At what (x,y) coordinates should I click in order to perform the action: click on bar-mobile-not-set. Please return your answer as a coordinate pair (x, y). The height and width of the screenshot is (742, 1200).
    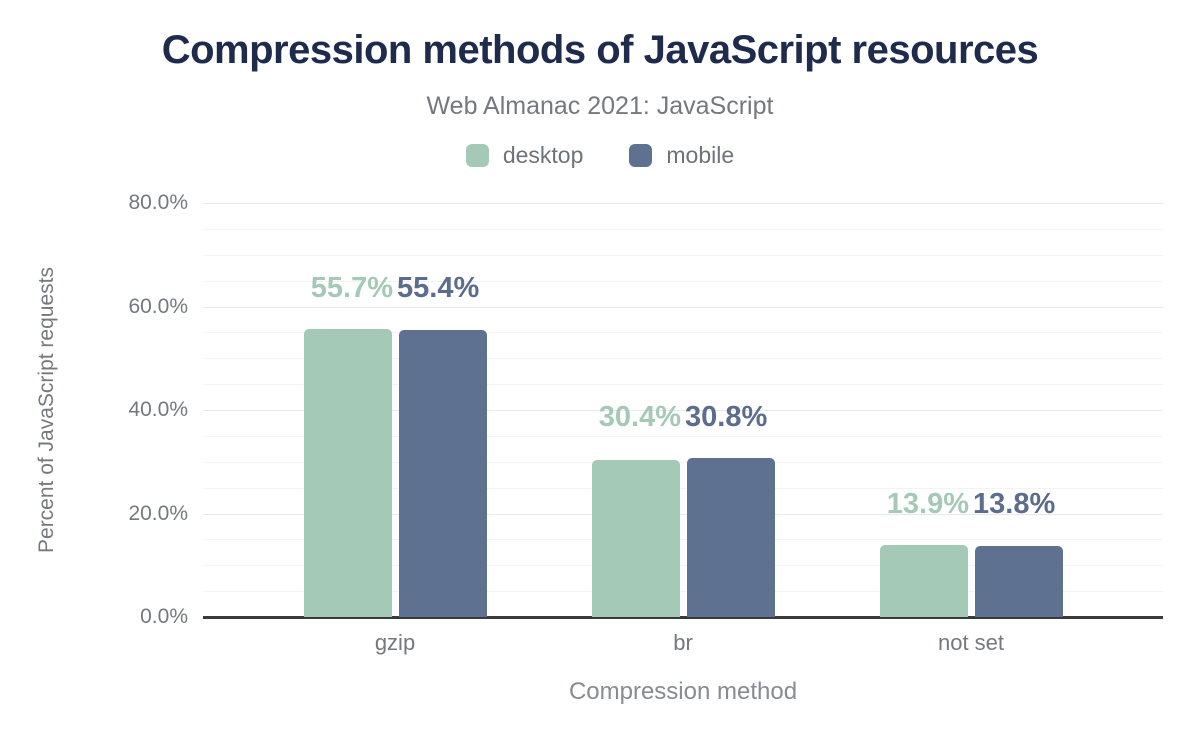
    Looking at the image, I should click on (1018, 581).